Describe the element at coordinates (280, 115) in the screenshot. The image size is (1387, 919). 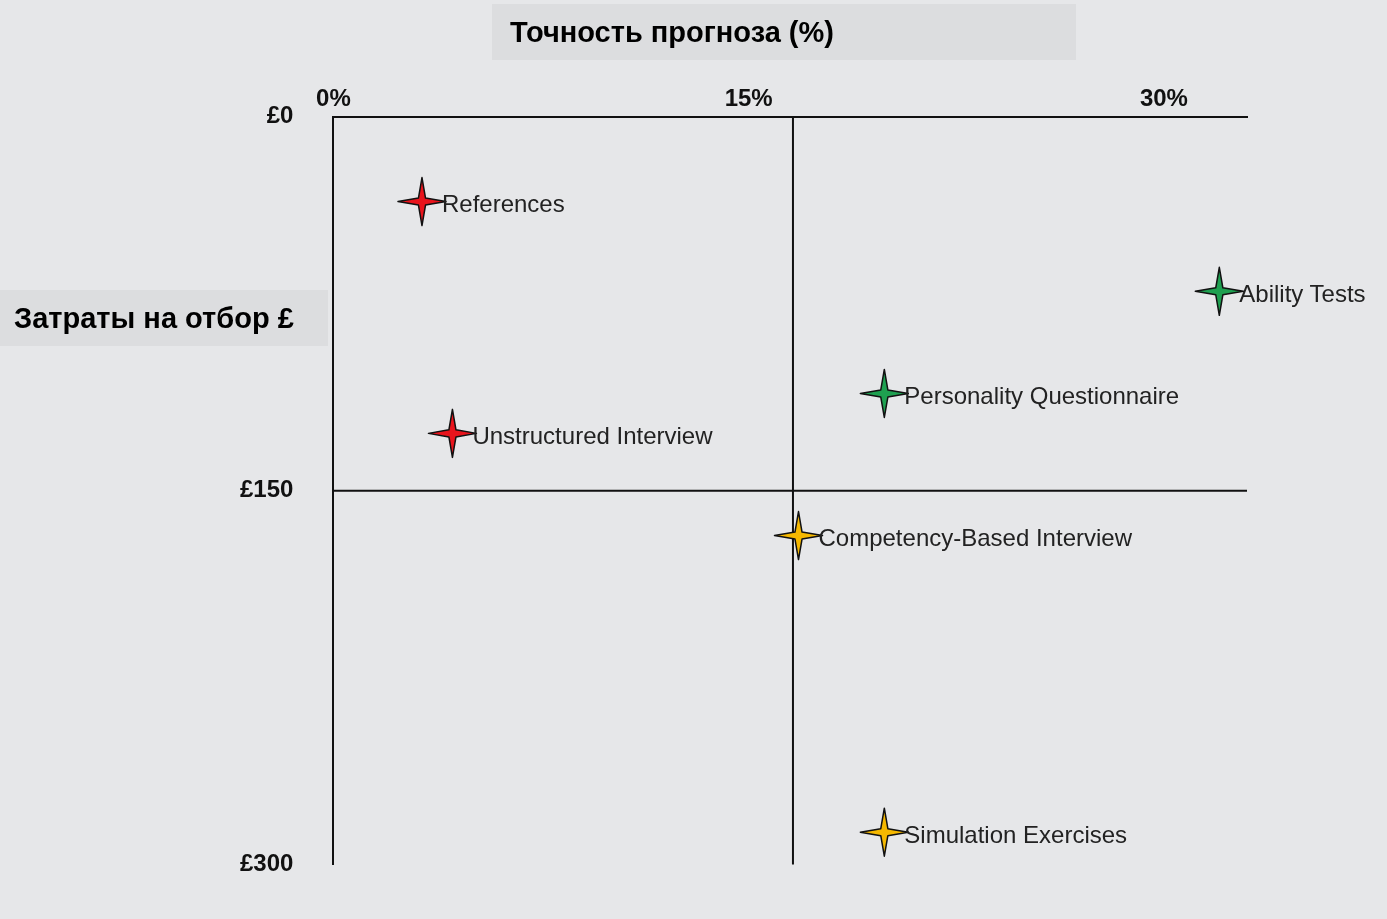
I see `y-tick-label: £0` at that location.